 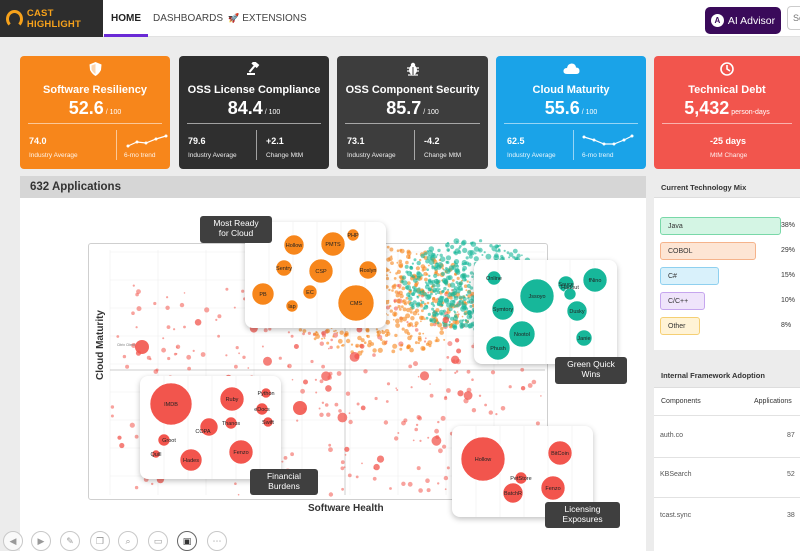 What do you see at coordinates (128, 541) in the screenshot?
I see `zoom-icon: ⌕` at bounding box center [128, 541].